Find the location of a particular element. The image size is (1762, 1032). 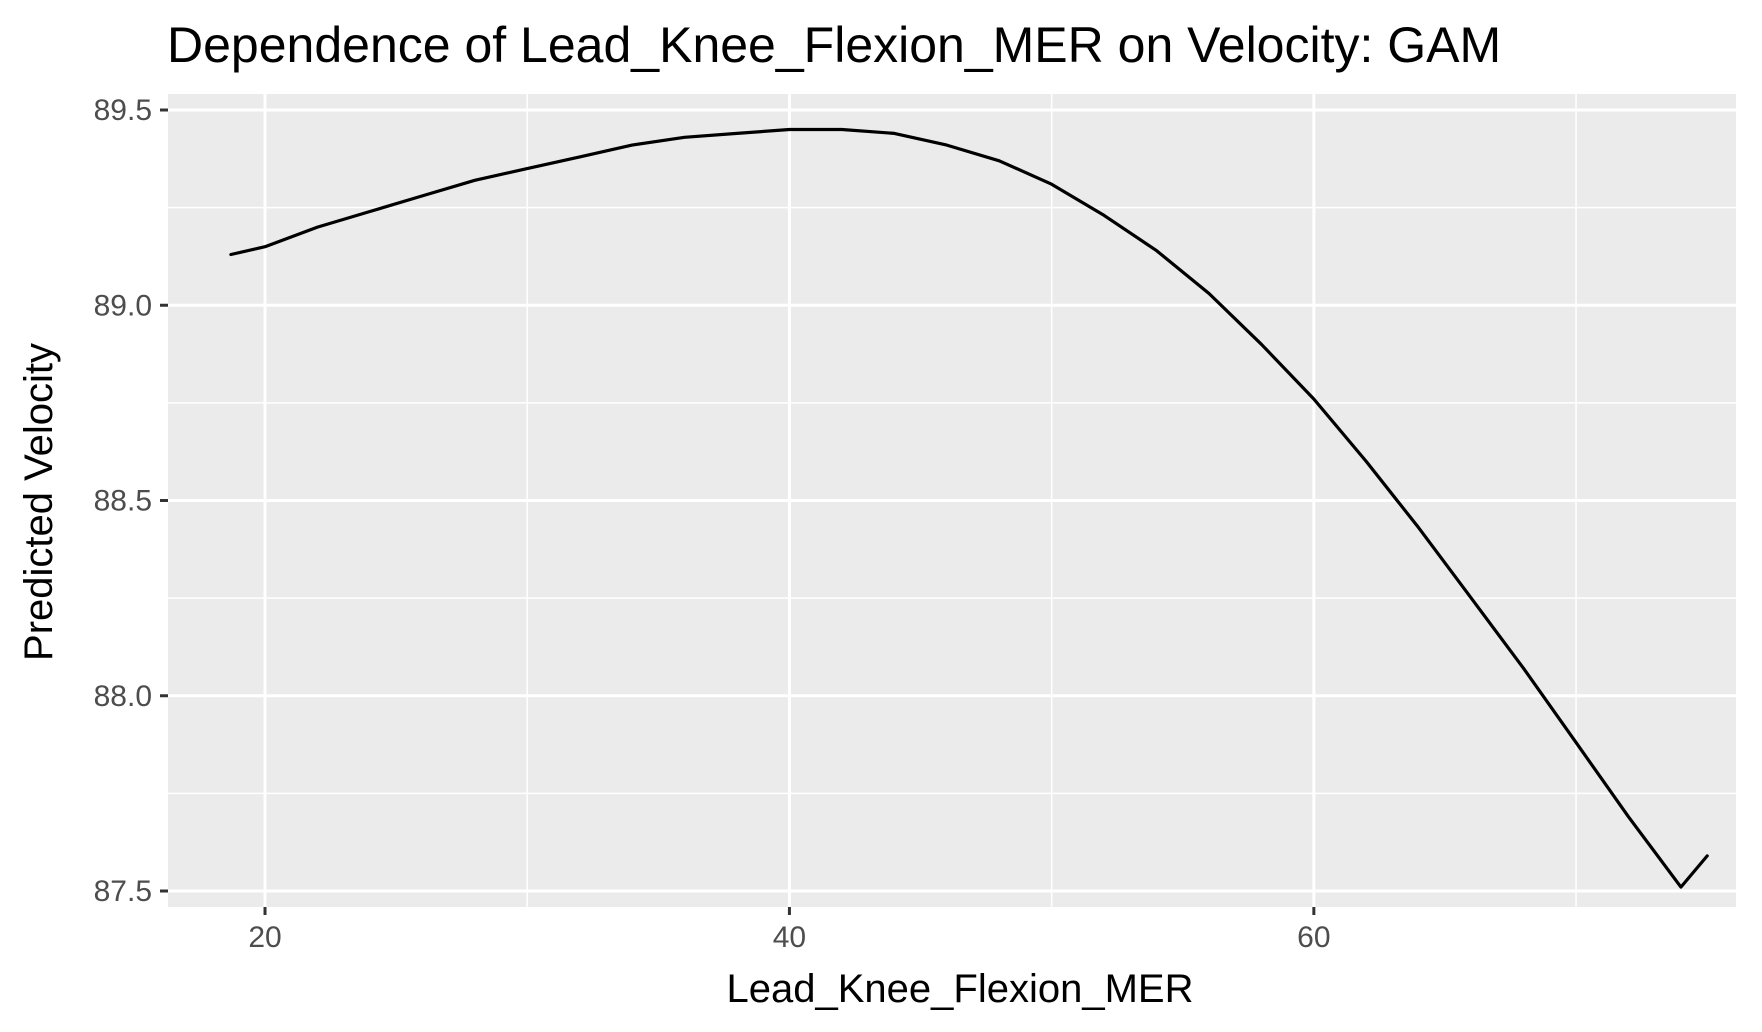

y-axis: 87.5 88.0 88.5 89.0 89.5 is located at coordinates (131, 501).